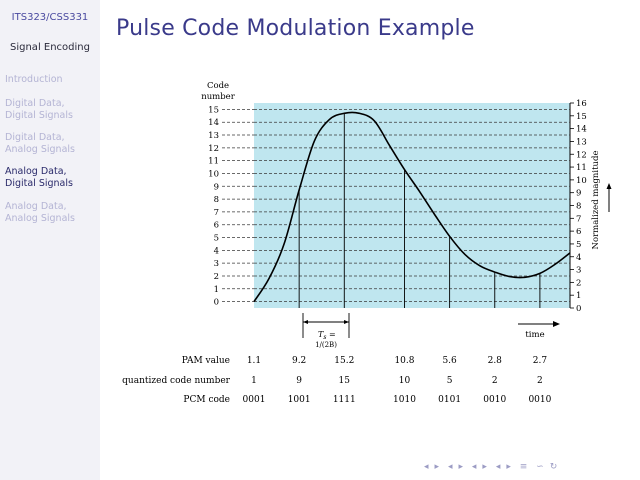 The image size is (640, 480). I want to click on sidebar-item-analog-data-analog-signals: Analog Data, Analog Signals, so click(51, 213).